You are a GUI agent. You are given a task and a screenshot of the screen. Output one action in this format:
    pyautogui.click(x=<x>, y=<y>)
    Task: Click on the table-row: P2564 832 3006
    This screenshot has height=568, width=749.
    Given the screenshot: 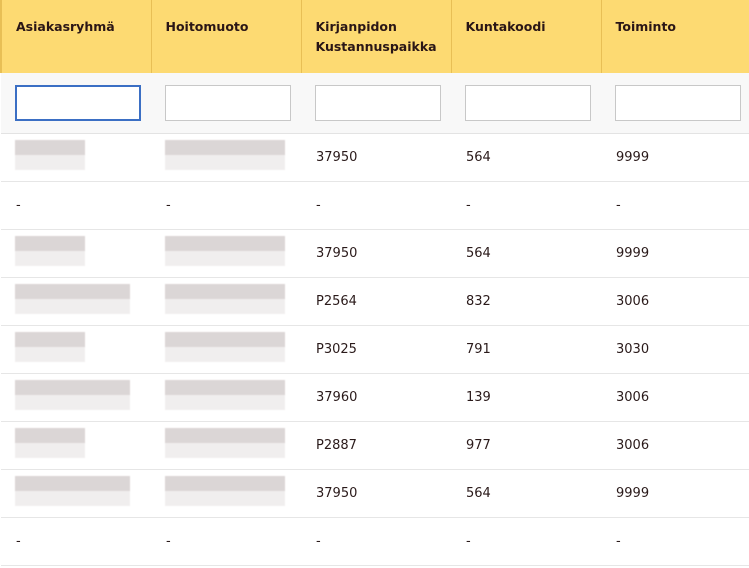 What is the action you would take?
    pyautogui.click(x=375, y=301)
    